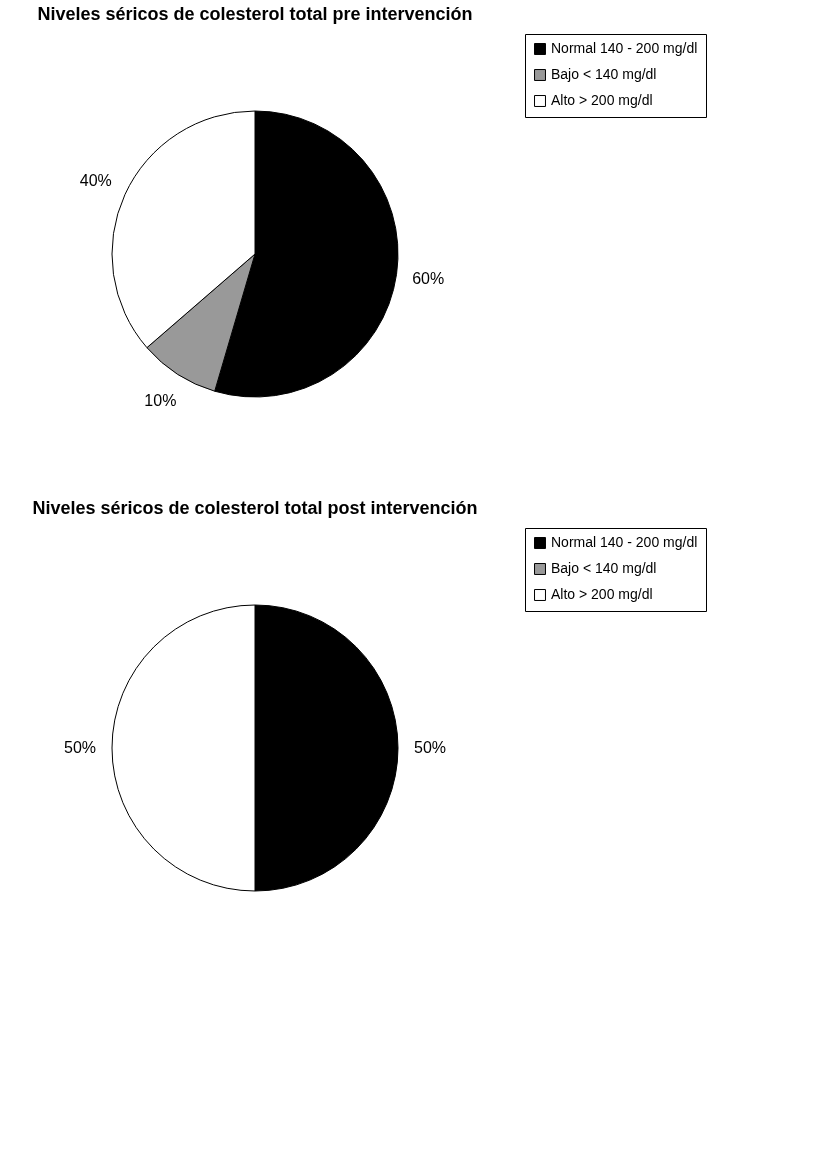 The image size is (831, 1150). Describe the element at coordinates (160, 401) in the screenshot. I see `data-label: 10%` at that location.